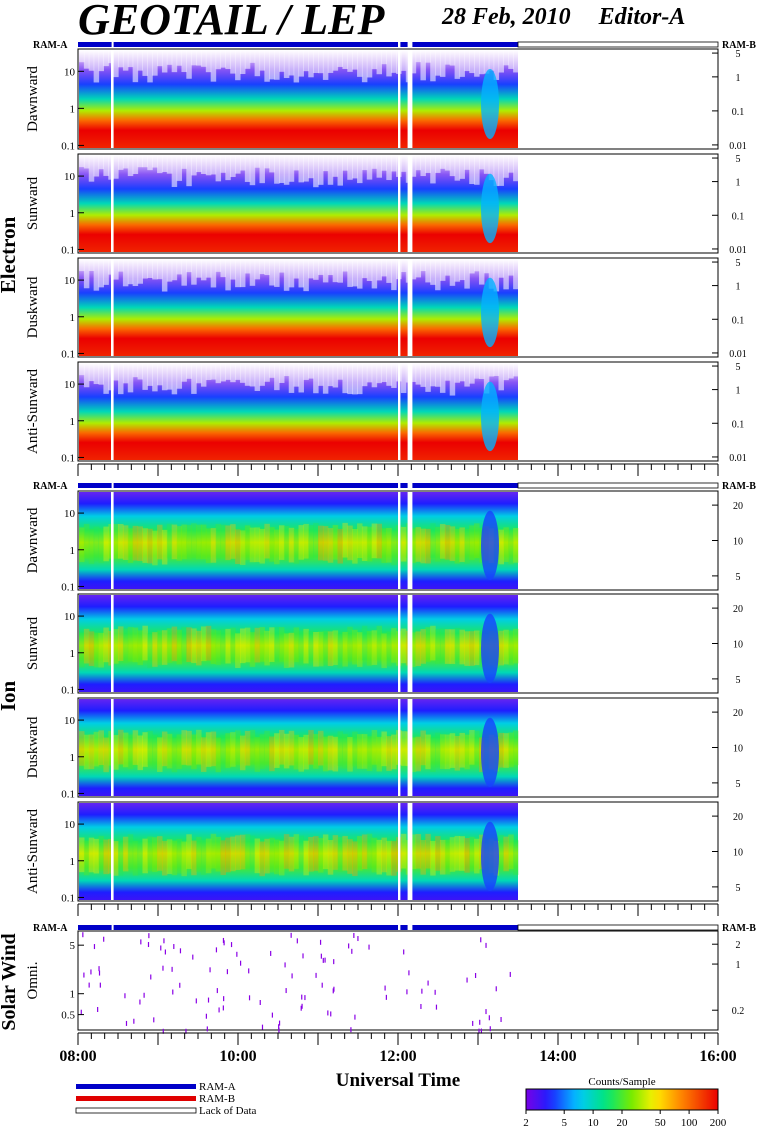 The height and width of the screenshot is (1128, 762). I want to click on colorbar-tick-label: 10, so click(594, 1122).